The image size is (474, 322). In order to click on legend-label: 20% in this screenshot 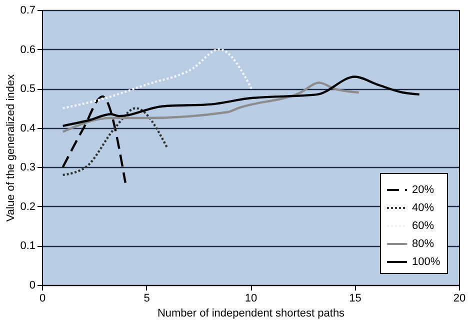, I will do `click(423, 190)`.